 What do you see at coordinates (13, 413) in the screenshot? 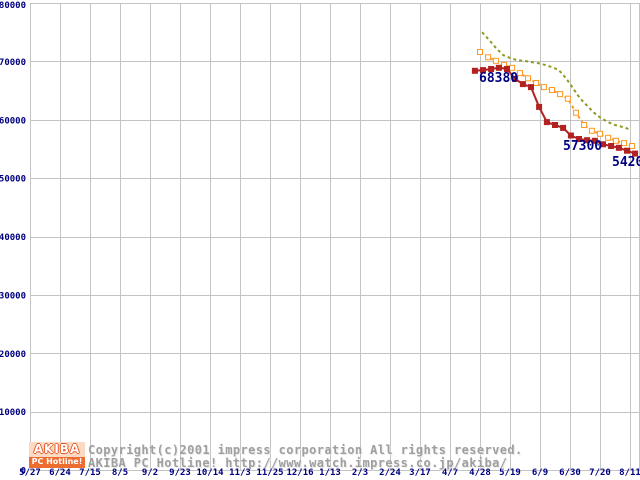
I see `y-tick-label: 10000` at bounding box center [13, 413].